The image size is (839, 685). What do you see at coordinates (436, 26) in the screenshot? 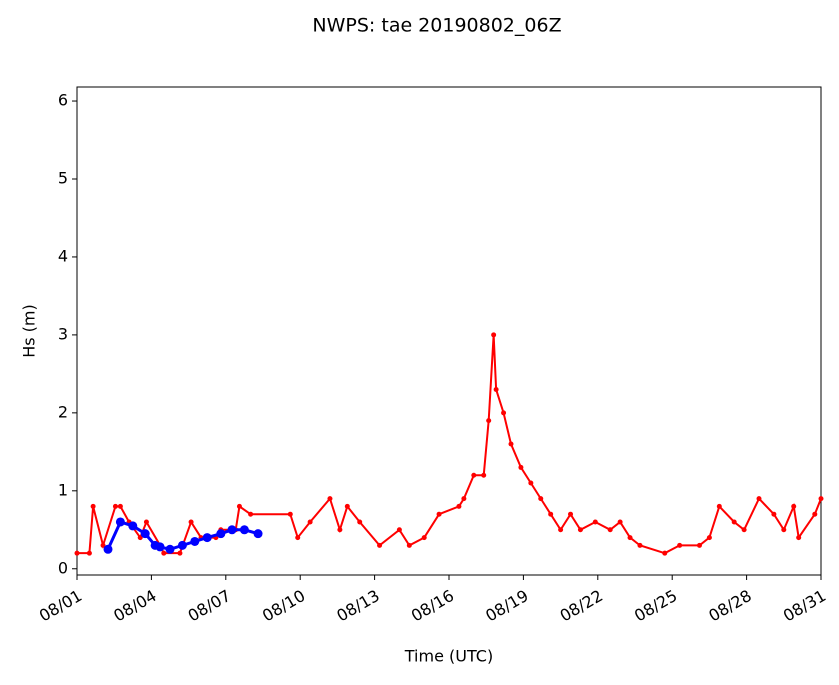
I see `chart-title: NWPS: tae 20190802_06Z` at bounding box center [436, 26].